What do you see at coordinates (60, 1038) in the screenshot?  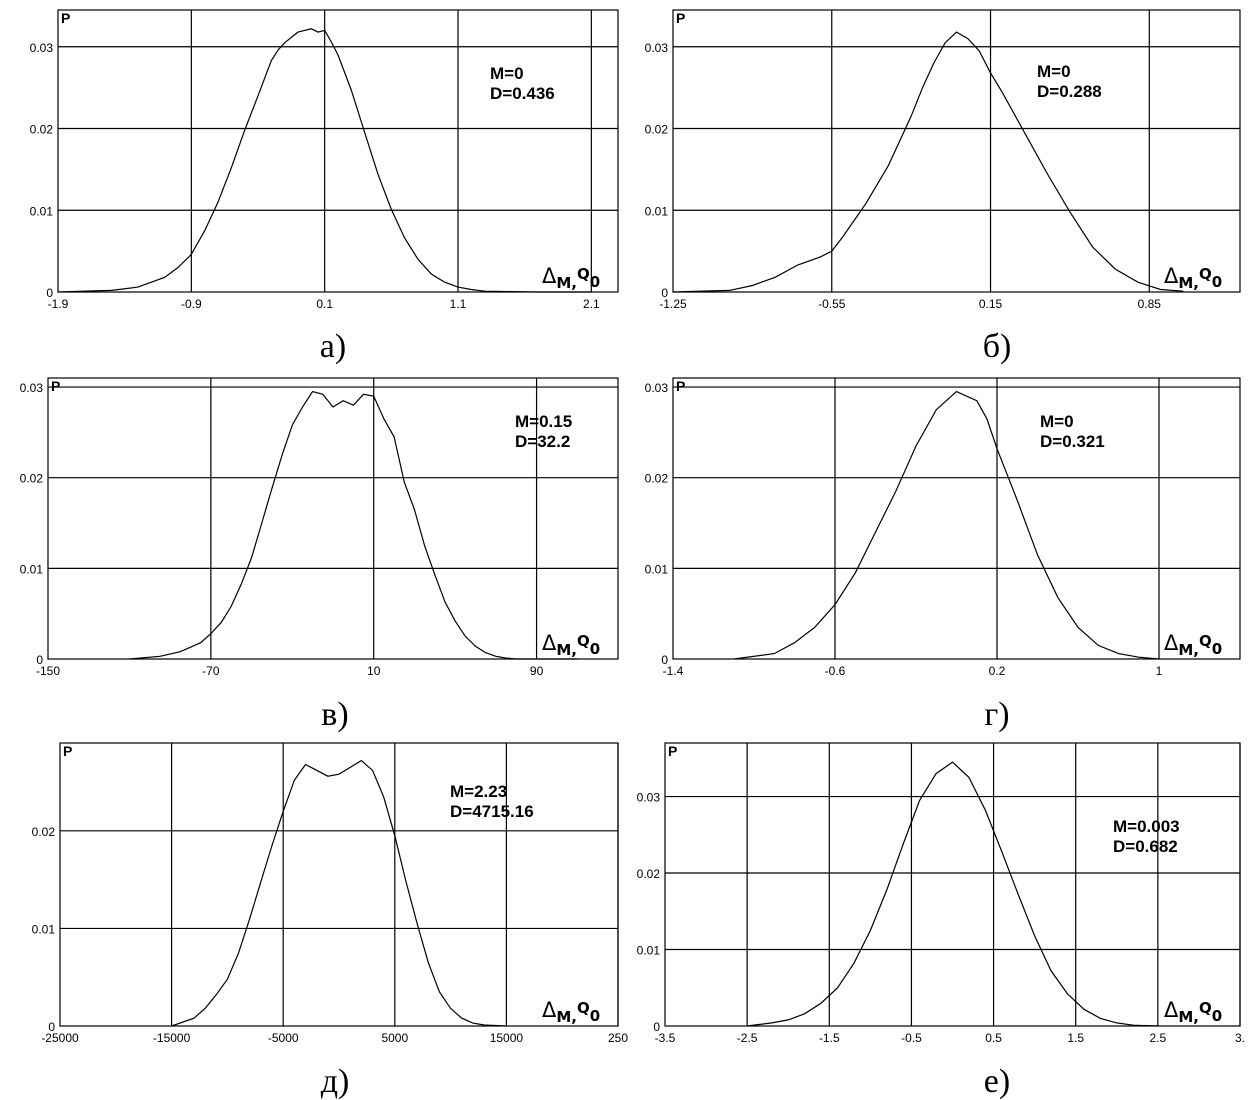 I see `x-tick-label: -25000` at bounding box center [60, 1038].